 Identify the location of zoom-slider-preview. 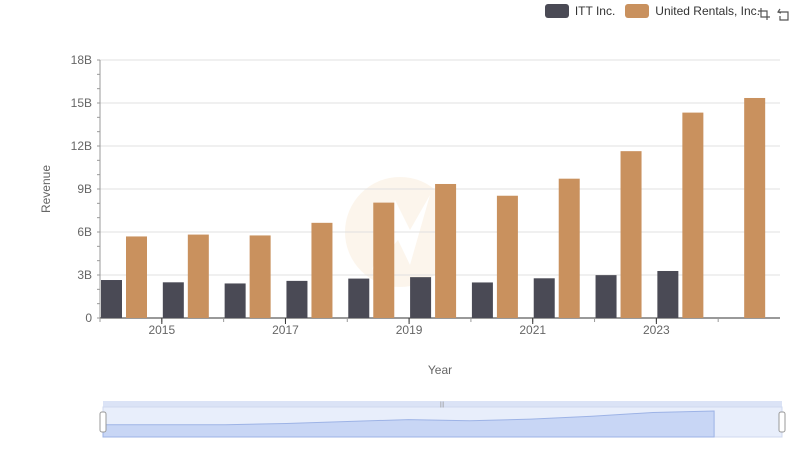
(408, 424).